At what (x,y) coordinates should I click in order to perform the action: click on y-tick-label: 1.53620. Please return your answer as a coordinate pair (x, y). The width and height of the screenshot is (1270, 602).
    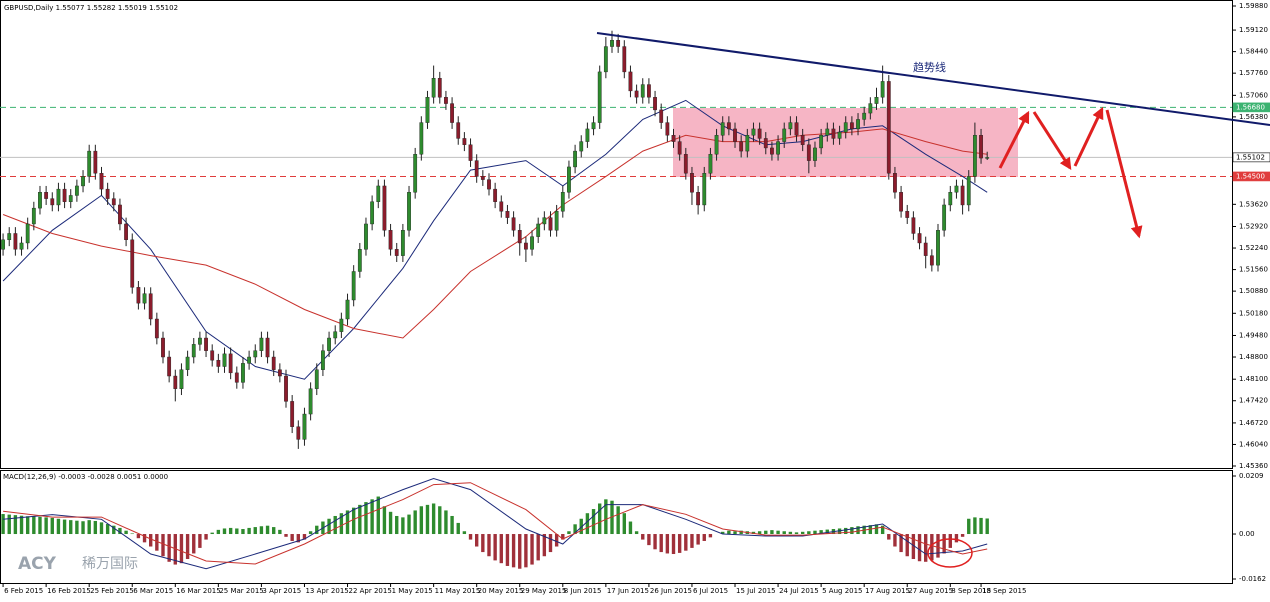
    Looking at the image, I should click on (1253, 204).